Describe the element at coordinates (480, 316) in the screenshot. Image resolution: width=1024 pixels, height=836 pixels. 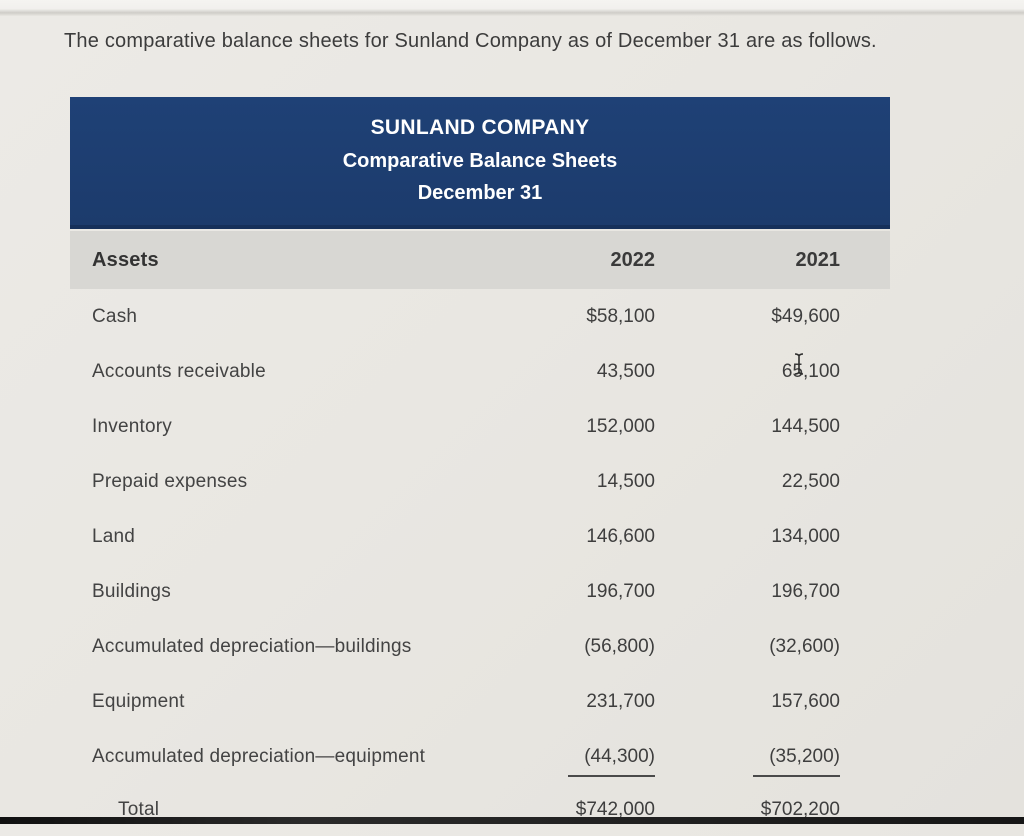
I see `table-row: Cash $58,100 $49,600` at that location.